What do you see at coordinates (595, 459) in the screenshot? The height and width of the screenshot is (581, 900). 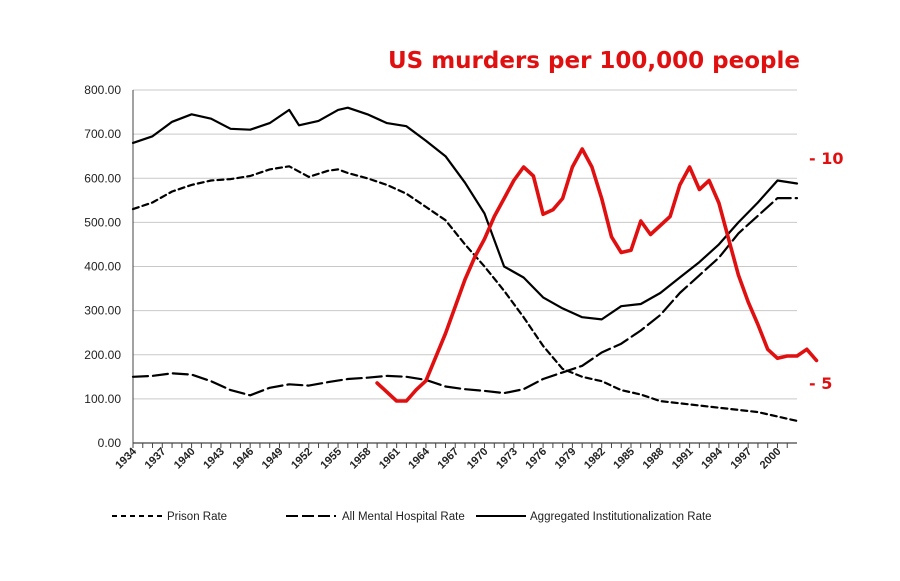 I see `x-tick-label: 1982` at bounding box center [595, 459].